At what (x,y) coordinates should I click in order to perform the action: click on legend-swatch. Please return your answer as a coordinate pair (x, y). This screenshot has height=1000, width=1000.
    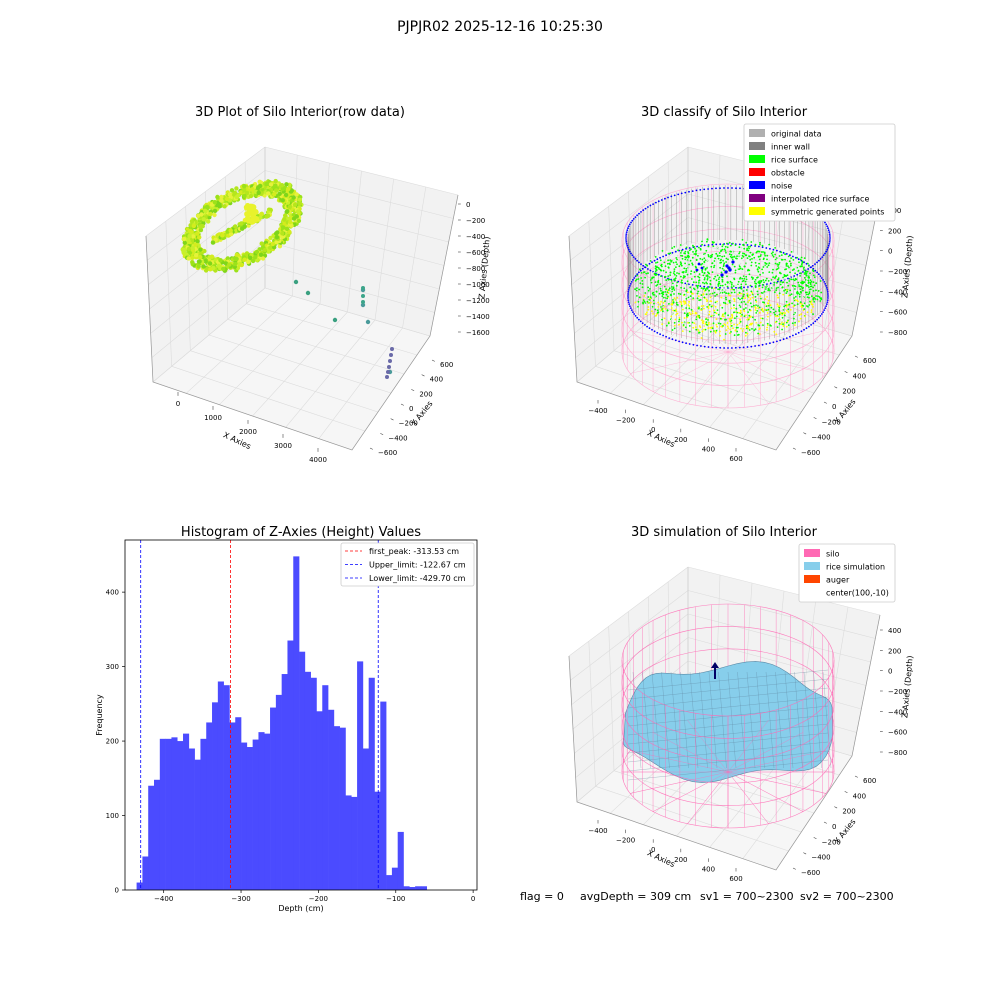
    Looking at the image, I should click on (757, 211).